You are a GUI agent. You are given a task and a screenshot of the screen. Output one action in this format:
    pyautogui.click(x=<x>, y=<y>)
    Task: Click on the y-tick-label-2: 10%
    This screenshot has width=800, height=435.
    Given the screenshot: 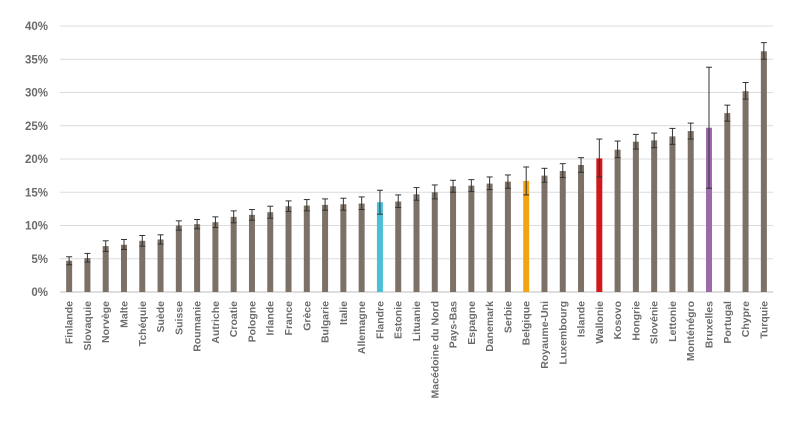 What is the action you would take?
    pyautogui.click(x=36, y=227)
    